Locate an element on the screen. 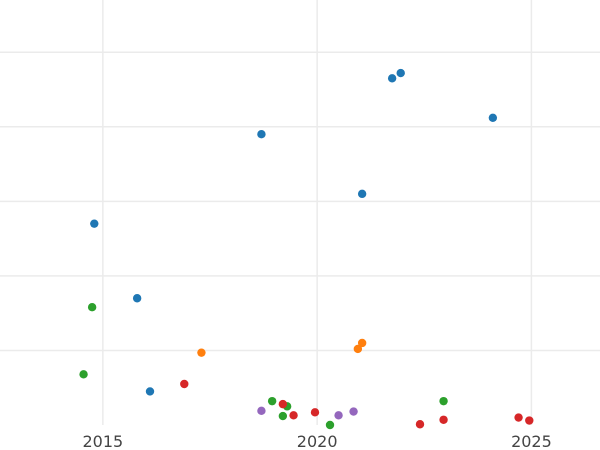 This screenshot has height=450, width=600. x-tick-label: 2020 is located at coordinates (317, 441).